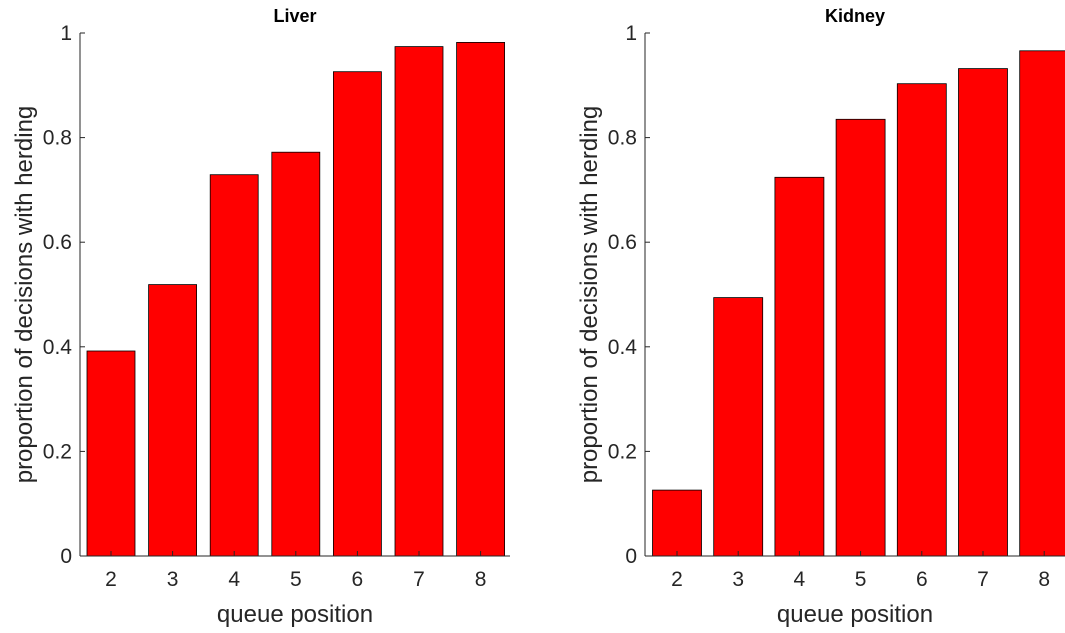 The height and width of the screenshot is (633, 1065). What do you see at coordinates (855, 16) in the screenshot?
I see `chart-title: Kidney` at bounding box center [855, 16].